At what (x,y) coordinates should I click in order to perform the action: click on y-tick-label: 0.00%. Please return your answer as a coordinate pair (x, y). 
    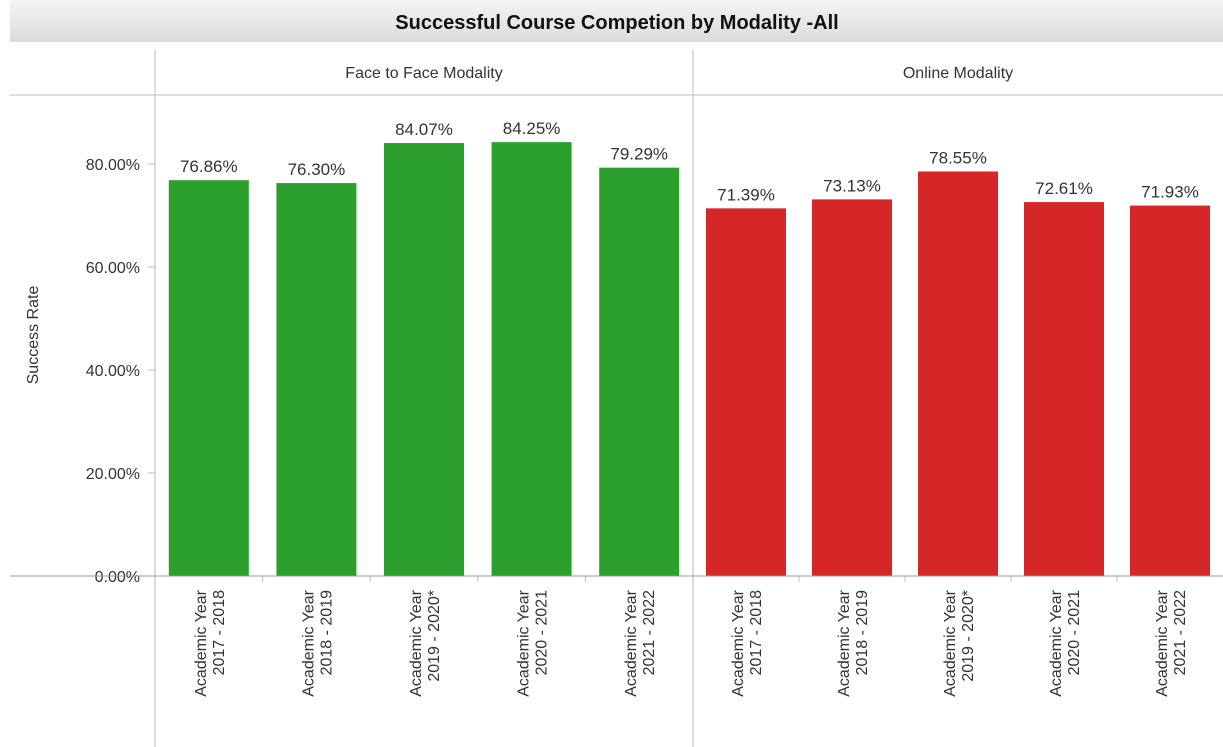
    Looking at the image, I should click on (117, 577).